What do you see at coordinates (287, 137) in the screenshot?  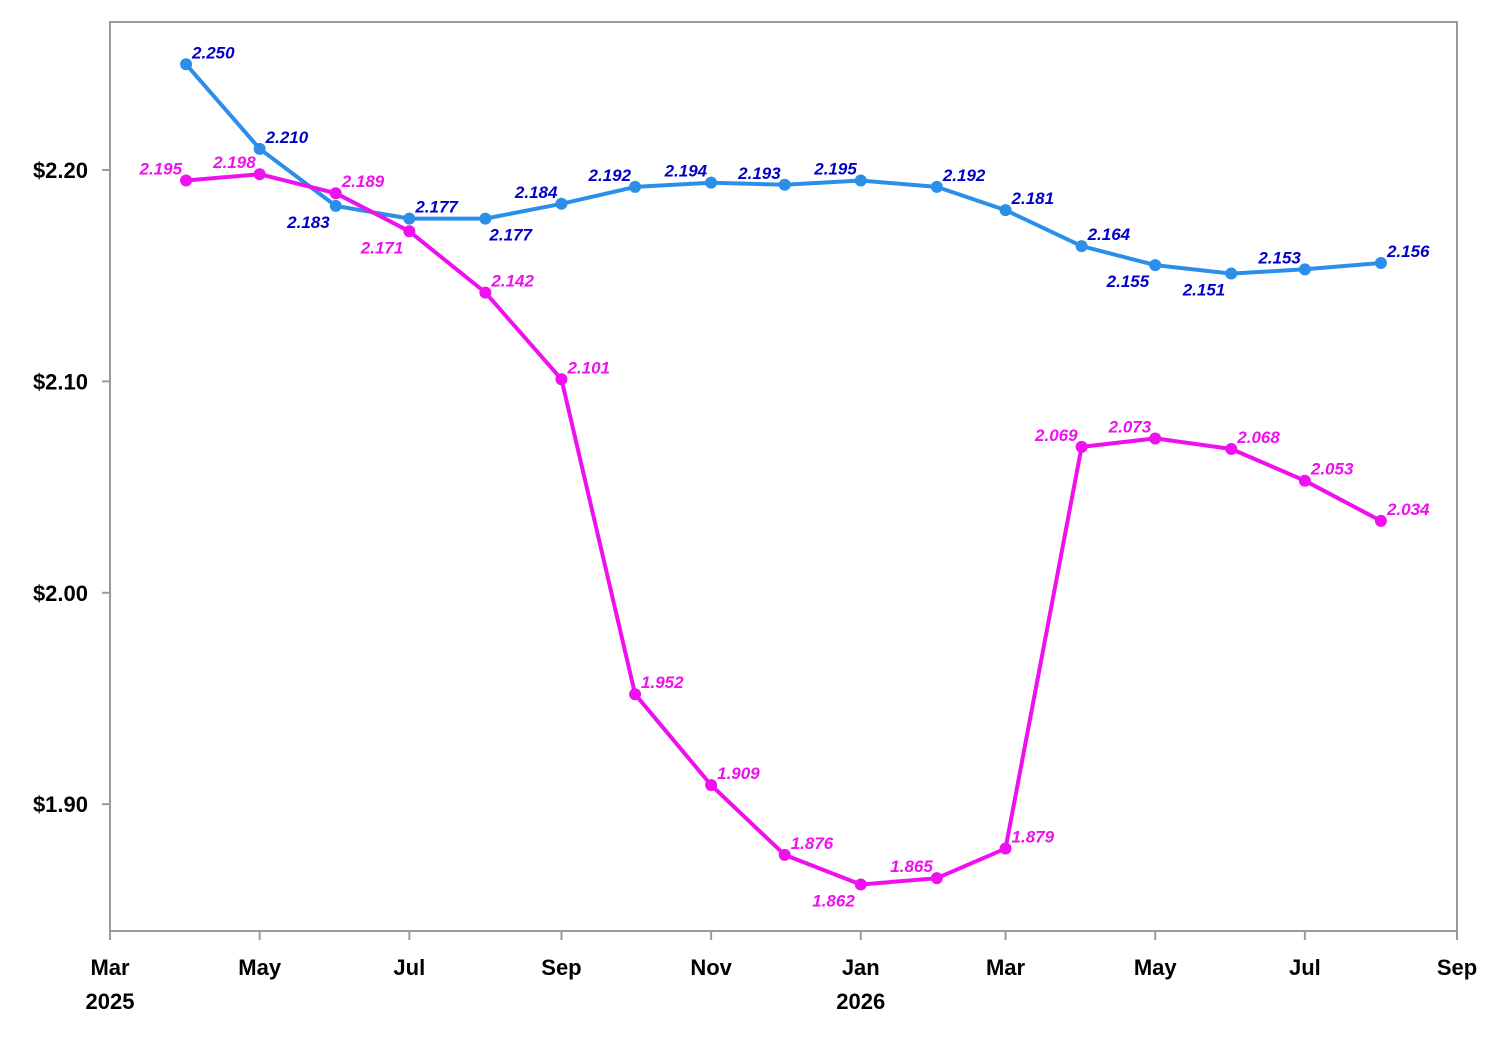 I see `data-label: 2.210` at bounding box center [287, 137].